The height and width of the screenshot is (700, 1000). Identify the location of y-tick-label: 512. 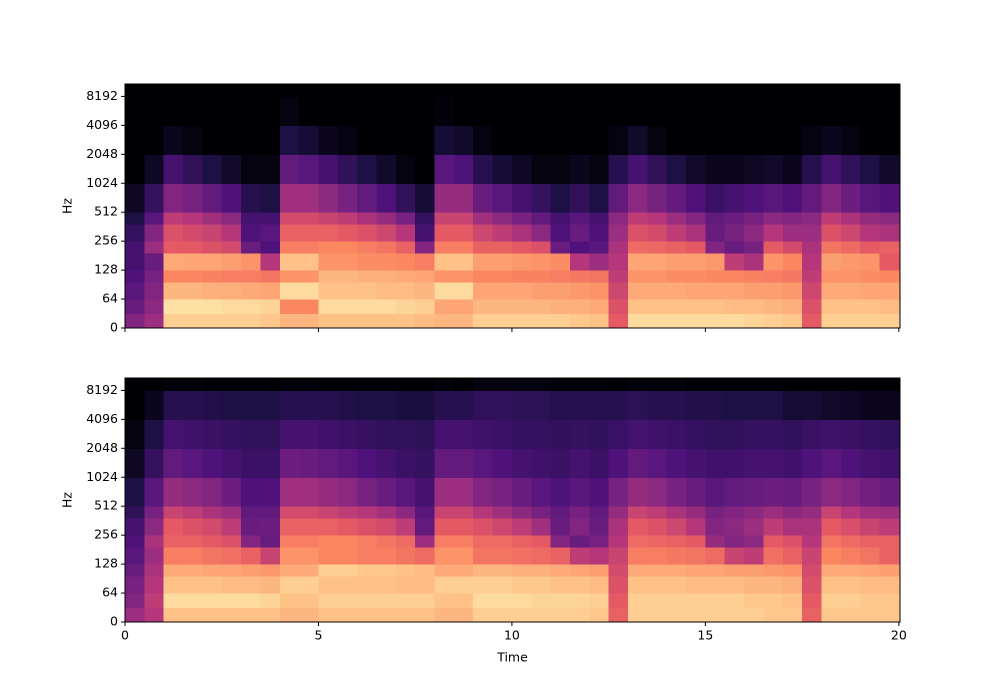
(106, 211).